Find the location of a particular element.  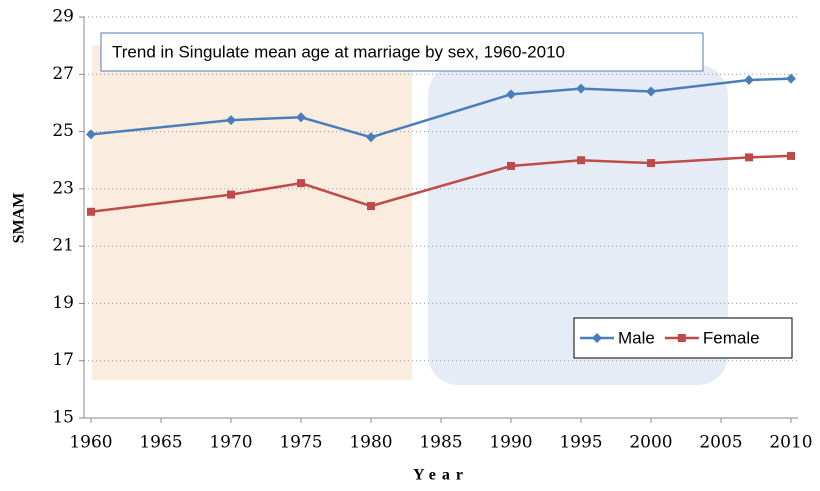

y-tick-label: 15 is located at coordinates (63, 418).